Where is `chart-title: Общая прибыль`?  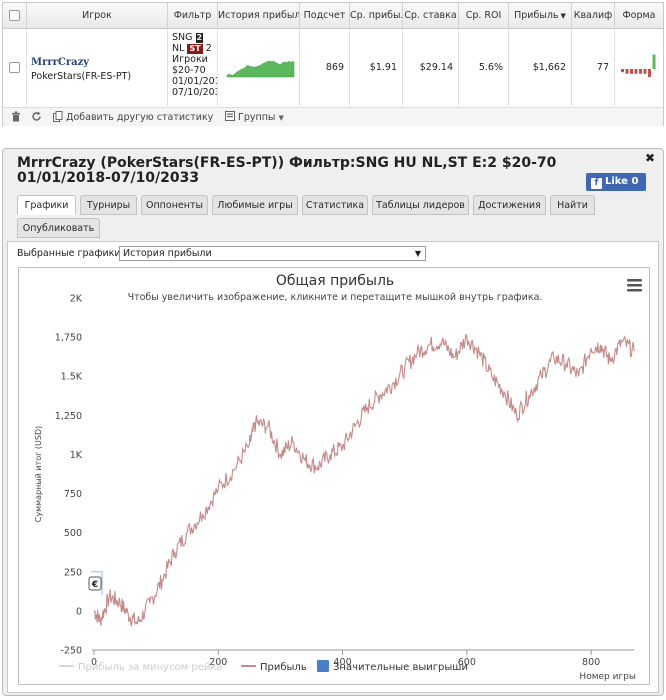 chart-title: Общая прибыль is located at coordinates (335, 281).